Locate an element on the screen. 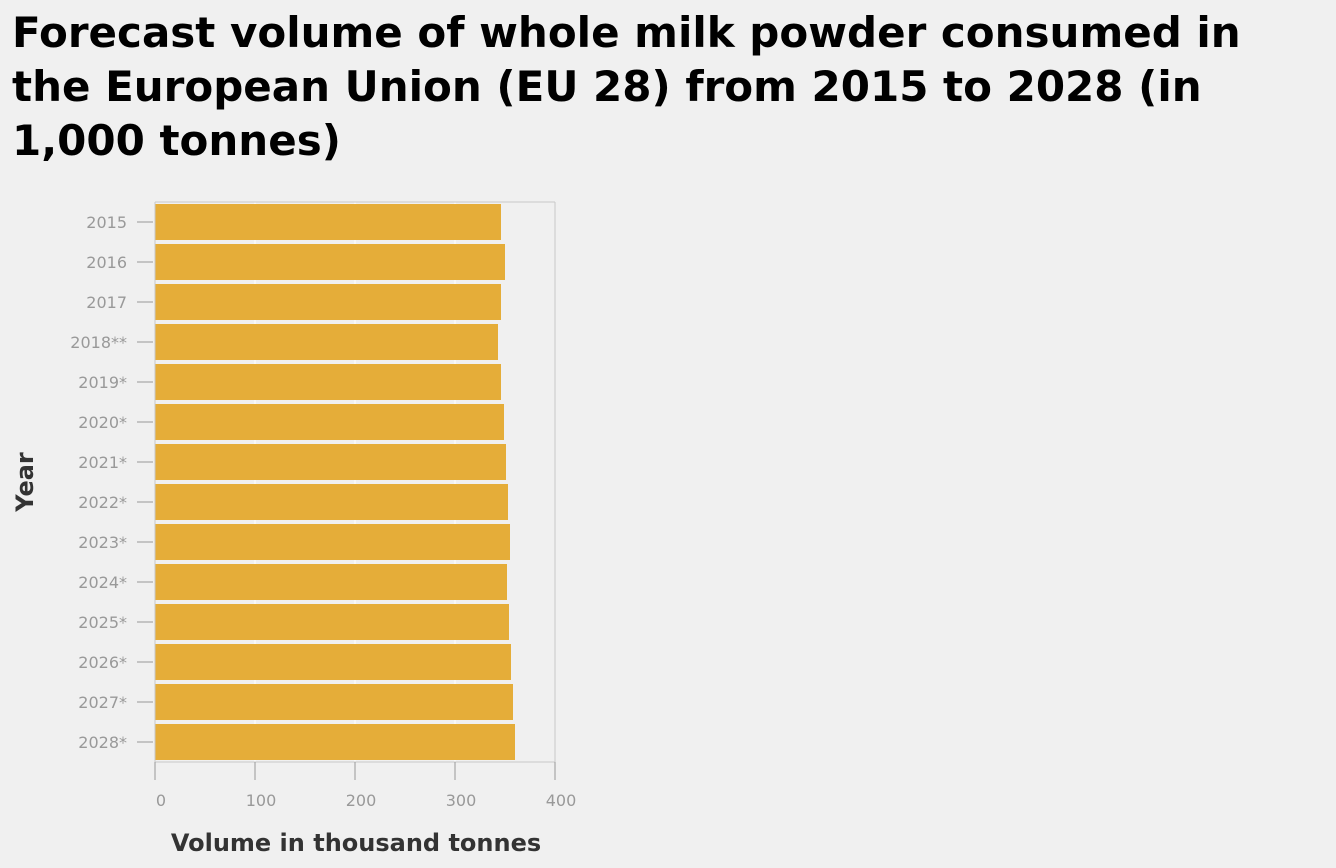 This screenshot has width=1336, height=868. x-tick-label: 300 is located at coordinates (461, 800).